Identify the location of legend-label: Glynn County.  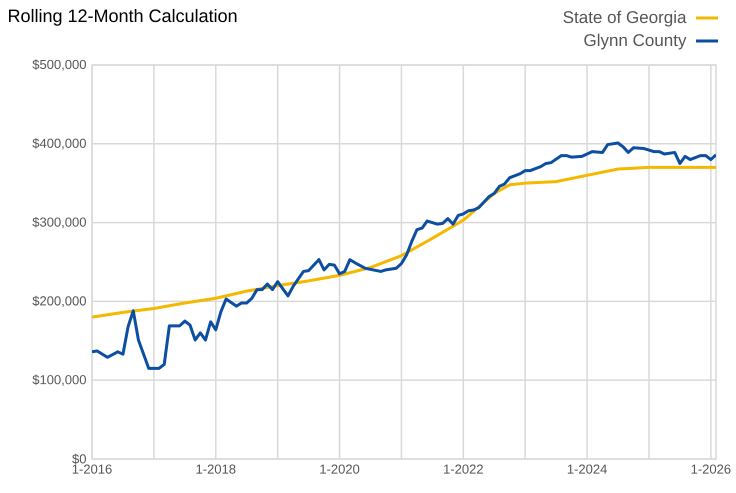
(635, 42).